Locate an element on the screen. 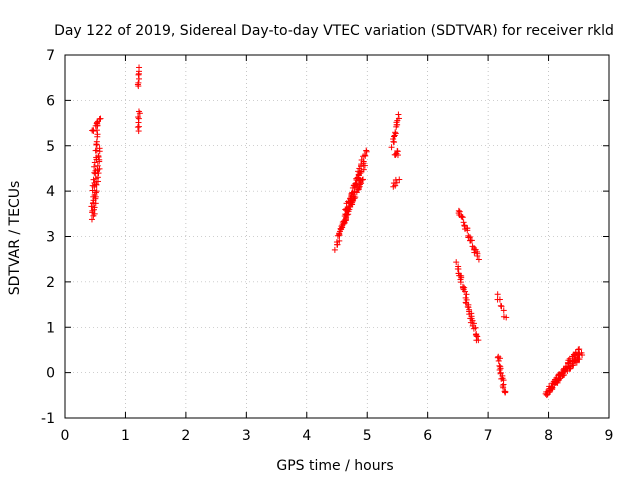 Image resolution: width=640 pixels, height=480 pixels. y-tick-label: 1 is located at coordinates (50, 328).